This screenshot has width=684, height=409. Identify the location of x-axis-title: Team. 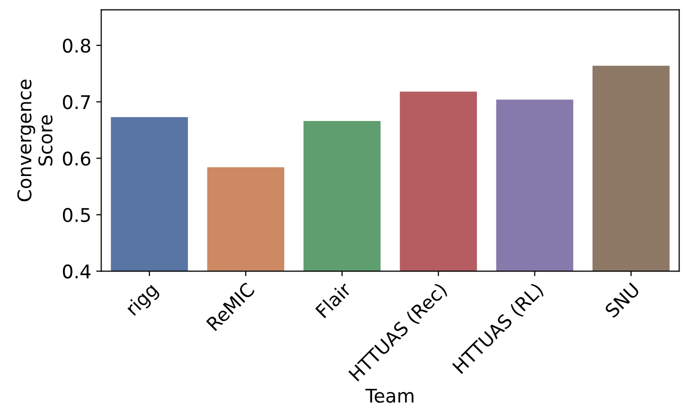
(389, 395).